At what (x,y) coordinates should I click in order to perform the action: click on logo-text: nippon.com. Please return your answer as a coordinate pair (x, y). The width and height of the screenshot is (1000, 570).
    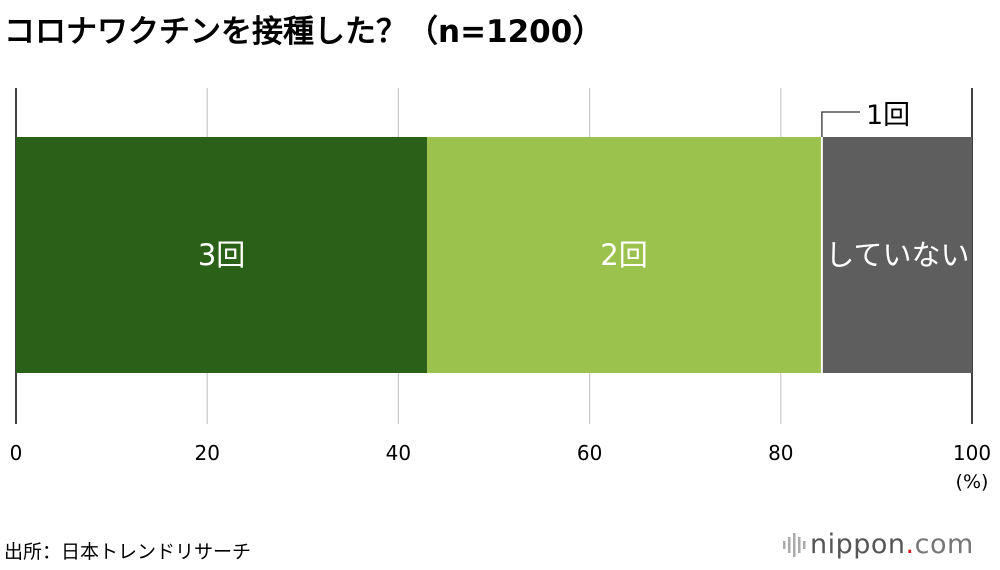
    Looking at the image, I should click on (892, 544).